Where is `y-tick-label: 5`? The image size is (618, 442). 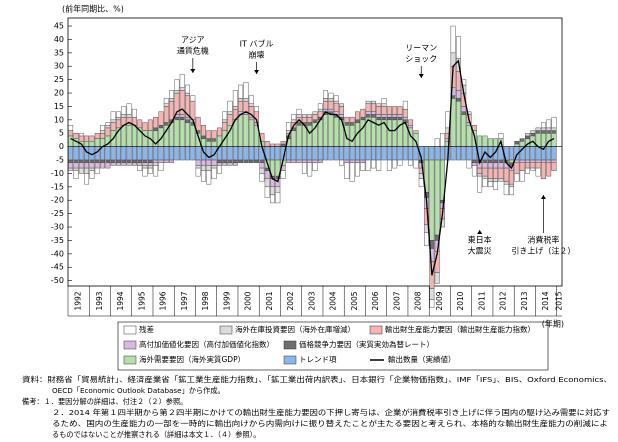
y-tick-label: 5 is located at coordinates (61, 133).